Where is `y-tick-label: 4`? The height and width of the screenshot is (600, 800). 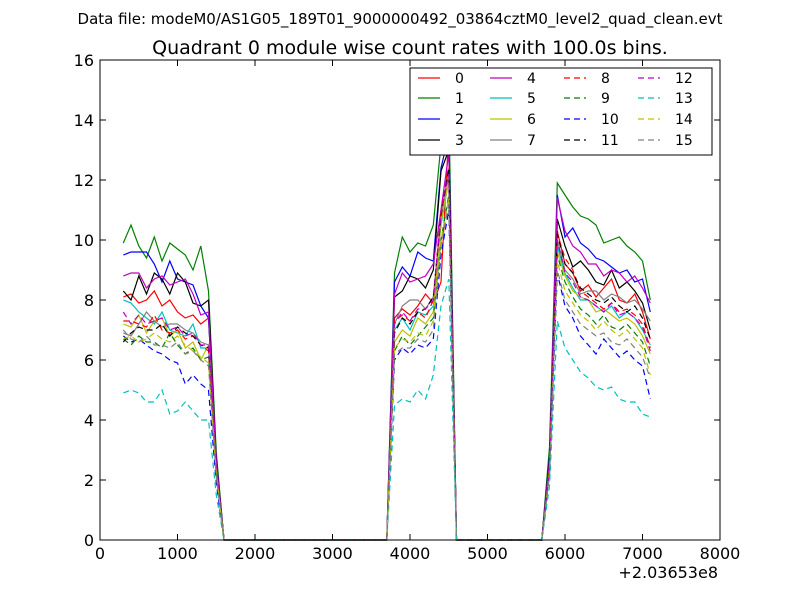
y-tick-label: 4 is located at coordinates (89, 420).